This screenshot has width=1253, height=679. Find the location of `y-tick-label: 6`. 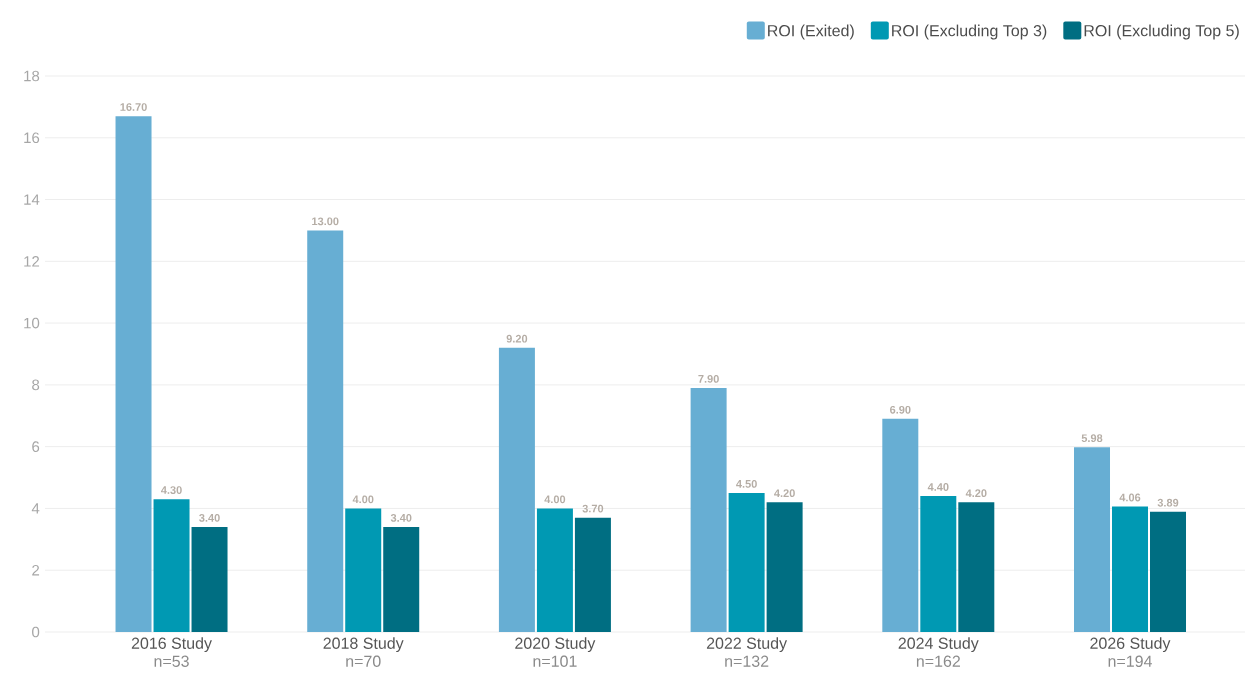

y-tick-label: 6 is located at coordinates (36, 446).